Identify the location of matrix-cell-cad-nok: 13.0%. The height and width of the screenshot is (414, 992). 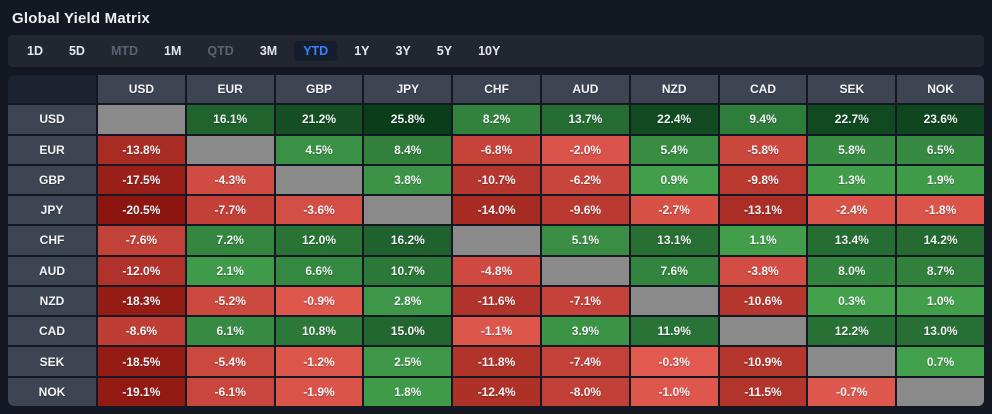
(940, 331).